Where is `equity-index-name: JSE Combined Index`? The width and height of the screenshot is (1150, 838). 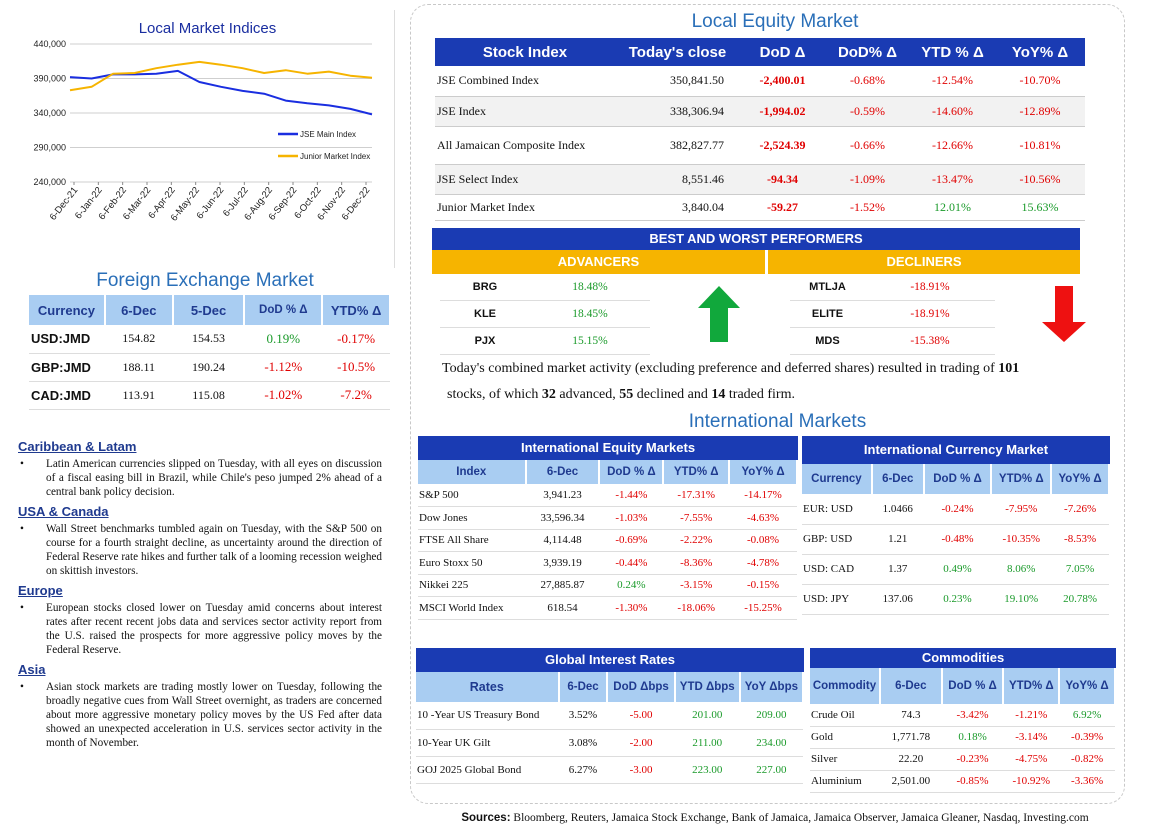 equity-index-name: JSE Combined Index is located at coordinates (525, 81).